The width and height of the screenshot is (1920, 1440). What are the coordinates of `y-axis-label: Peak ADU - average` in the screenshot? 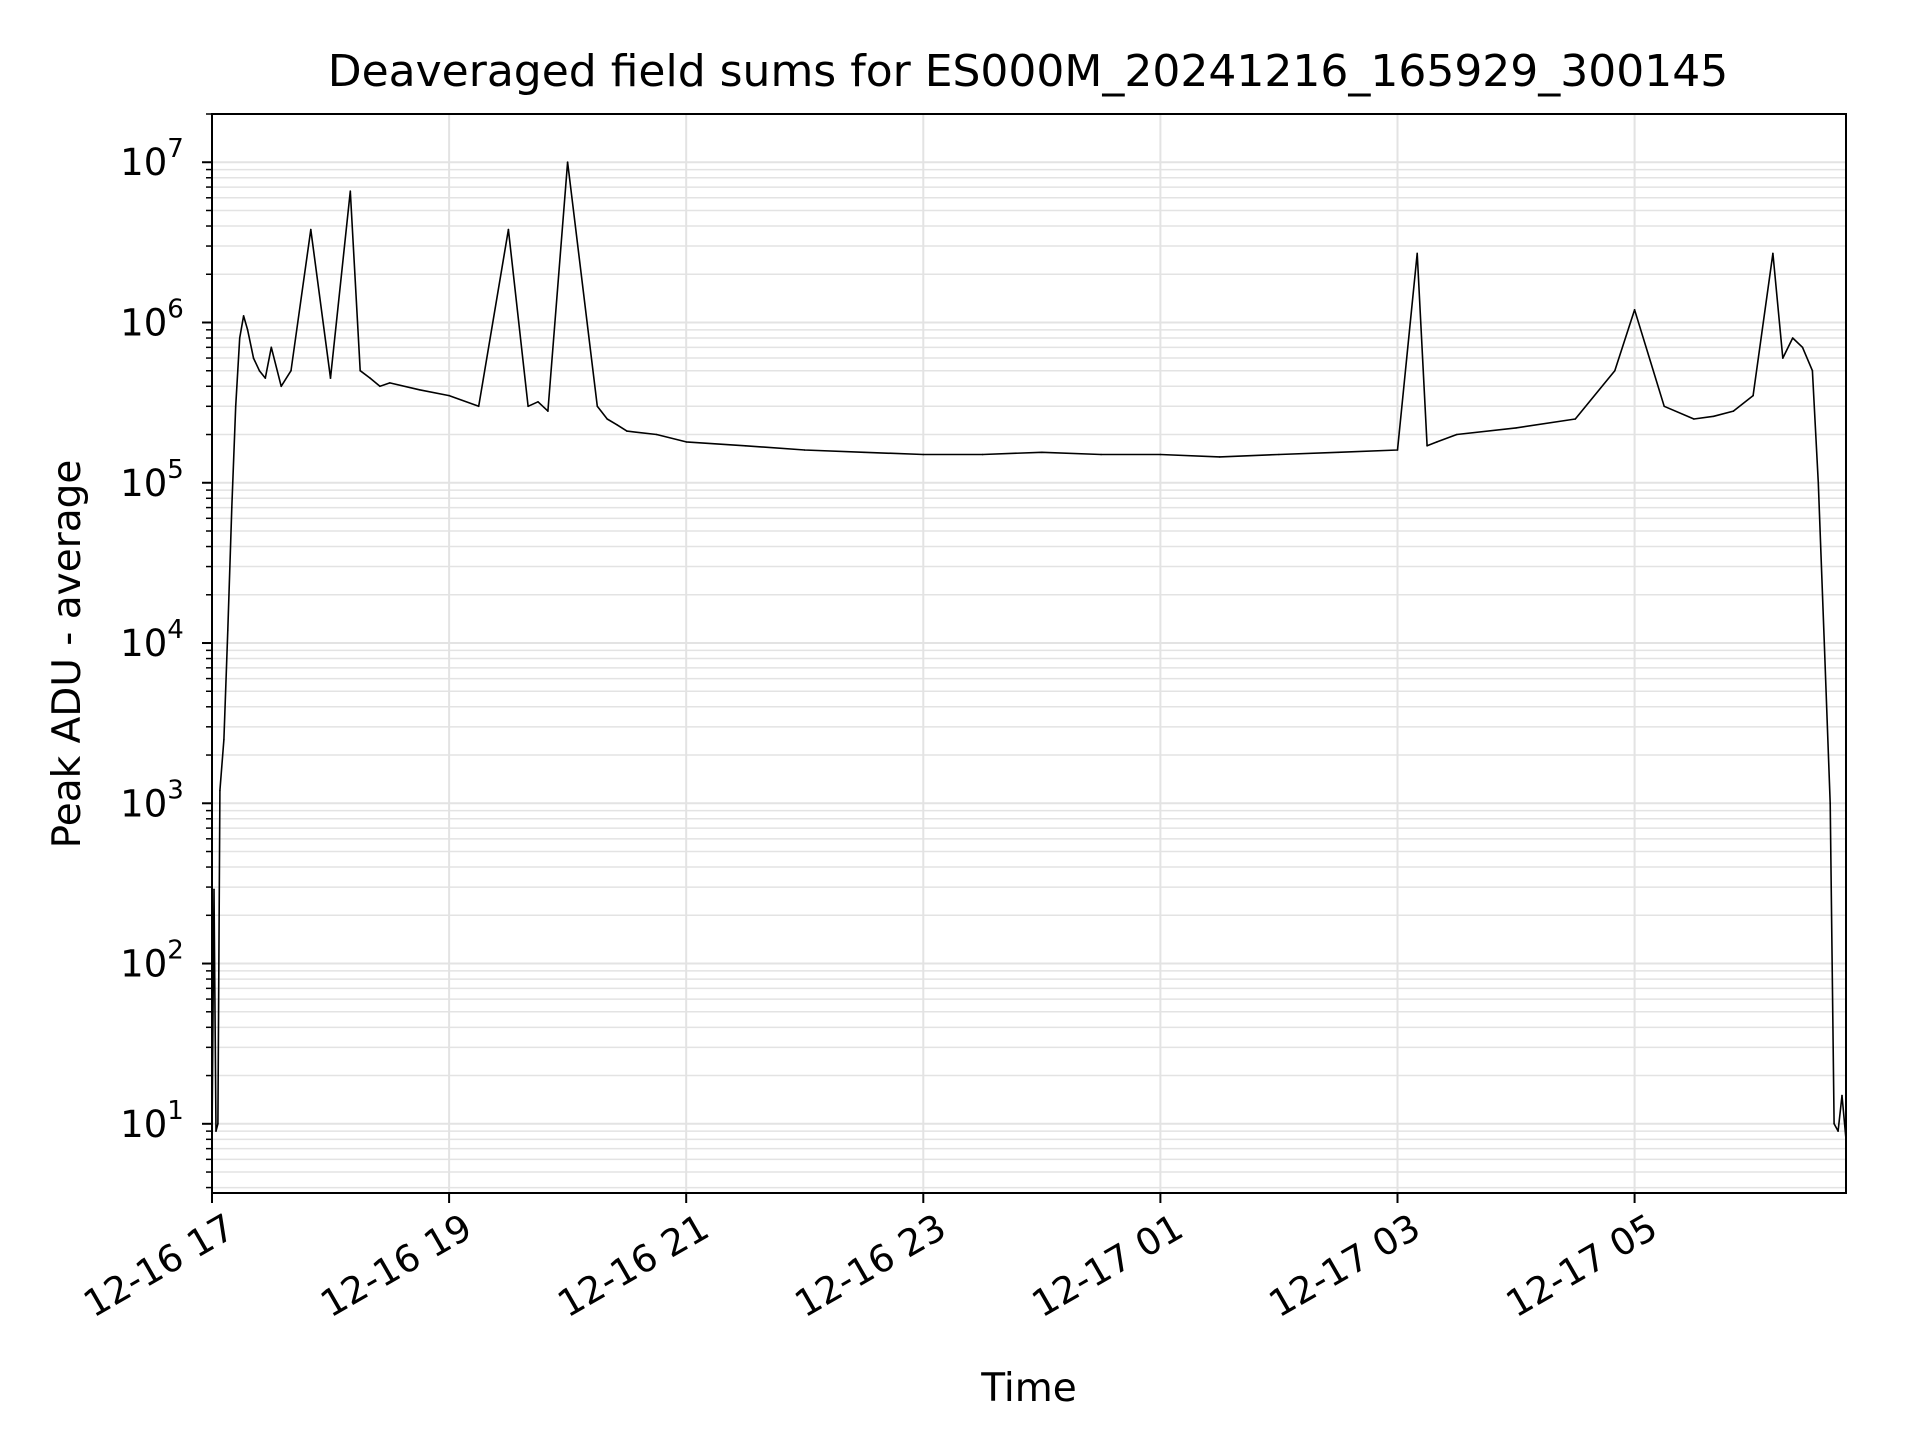 It's located at (67, 654).